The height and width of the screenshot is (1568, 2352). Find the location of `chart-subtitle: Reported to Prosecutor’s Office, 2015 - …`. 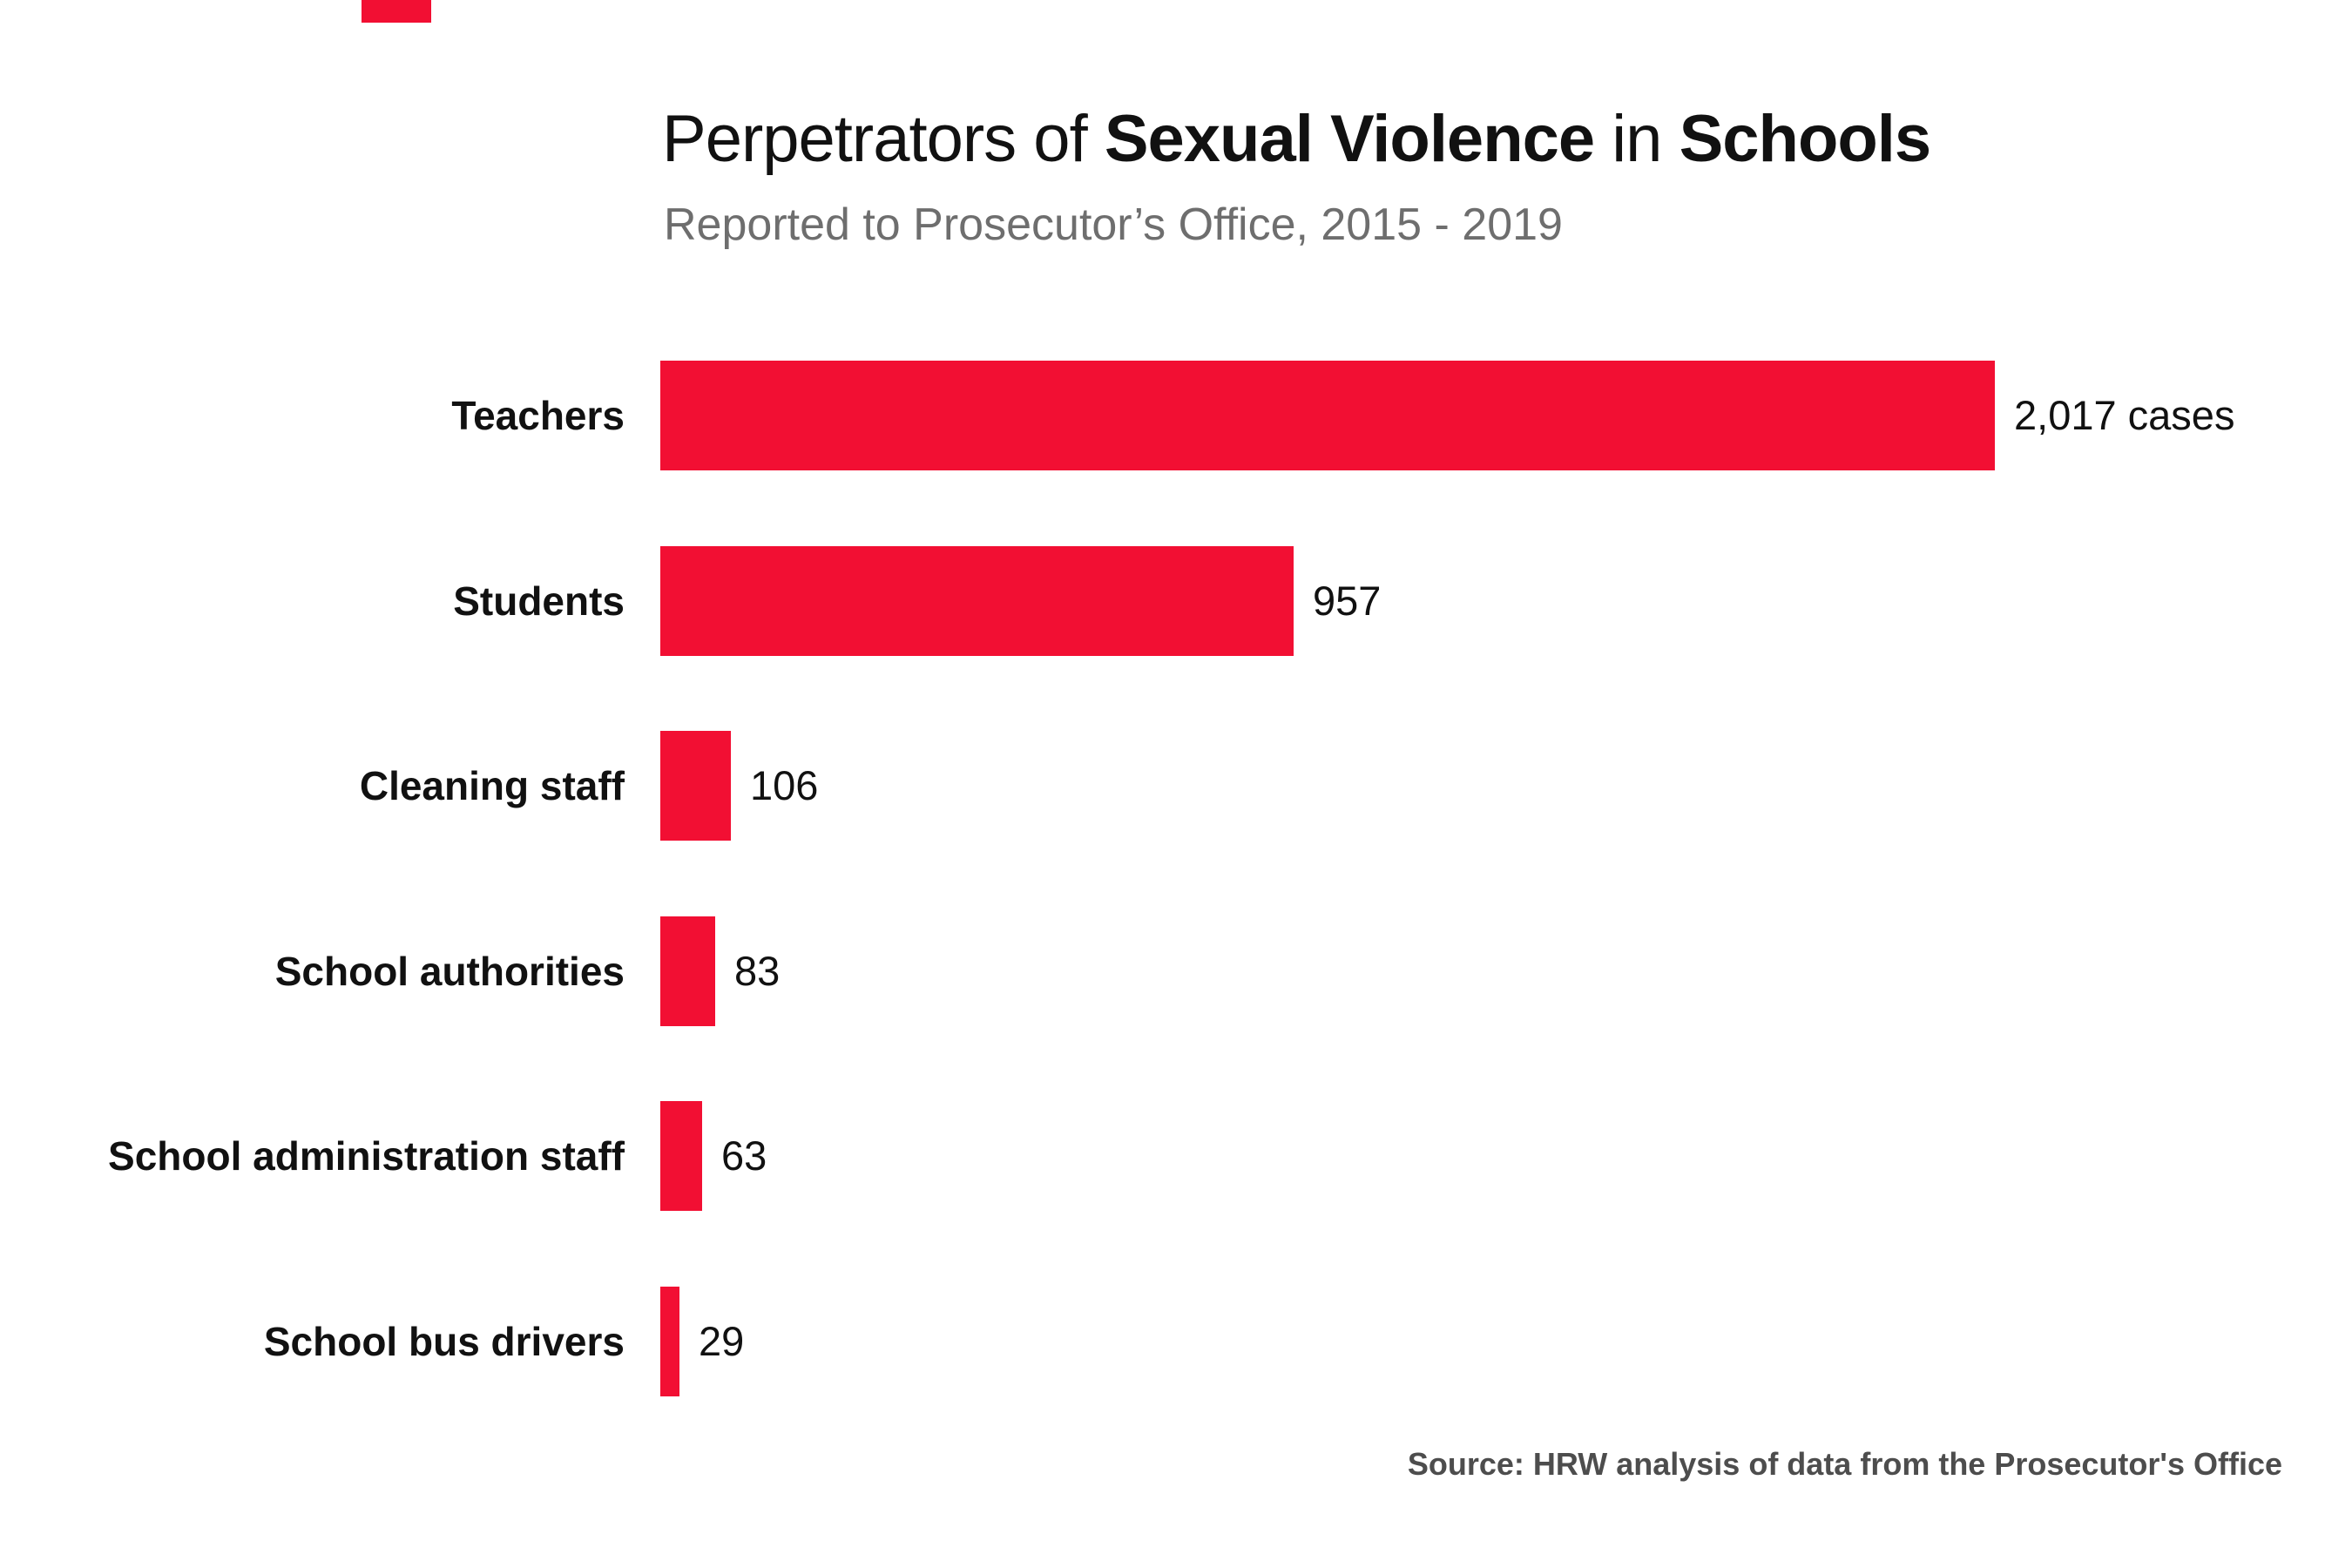

chart-subtitle: Reported to Prosecutor’s Office, 2015 - … is located at coordinates (1113, 225).